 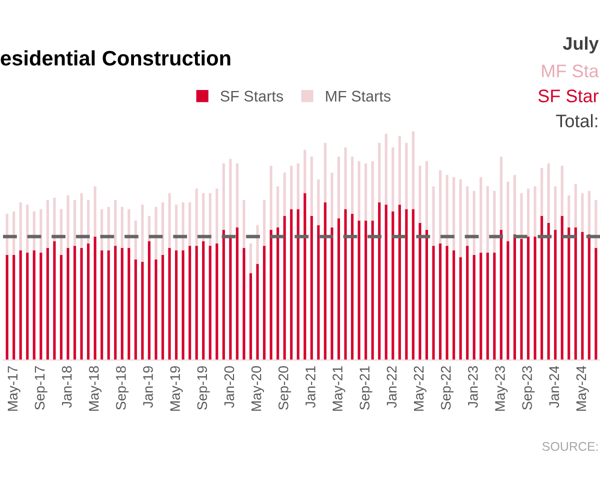 What do you see at coordinates (339, 388) in the screenshot?
I see `x-tick-label: May-21` at bounding box center [339, 388].